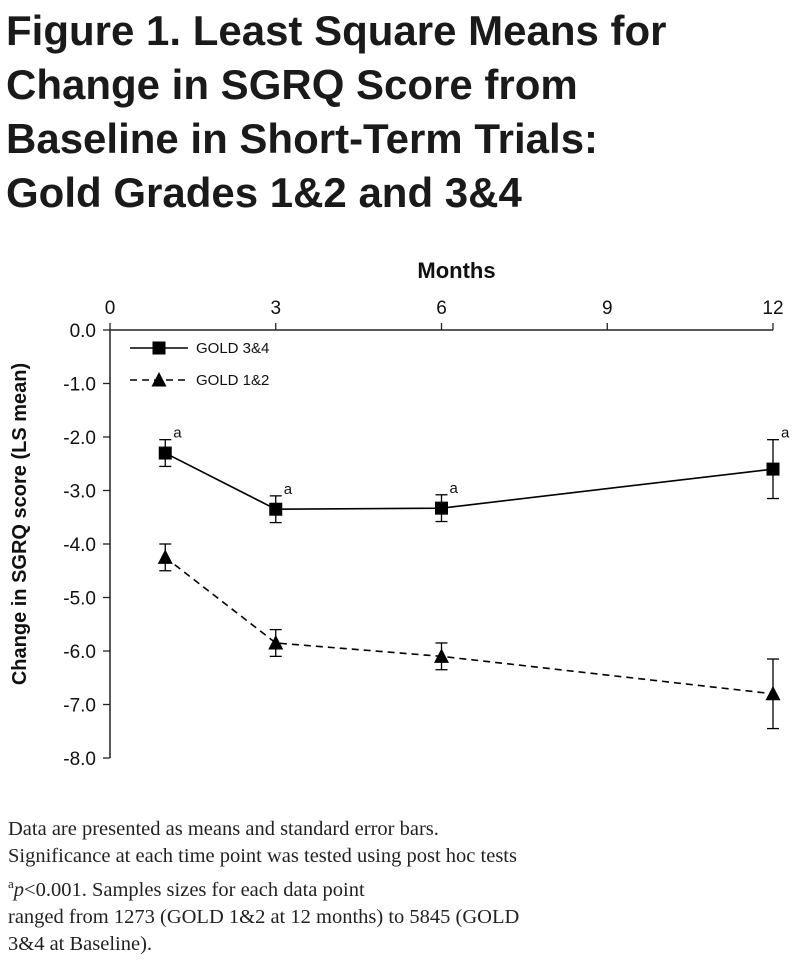 This screenshot has height=973, width=800. I want to click on y-tick-label: -8.0, so click(79, 759).